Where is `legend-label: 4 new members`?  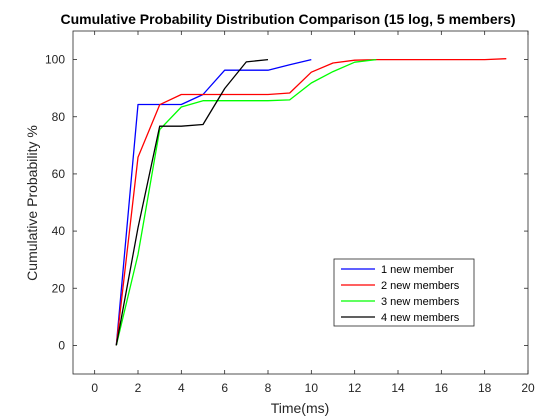 legend-label: 4 new members is located at coordinates (420, 318).